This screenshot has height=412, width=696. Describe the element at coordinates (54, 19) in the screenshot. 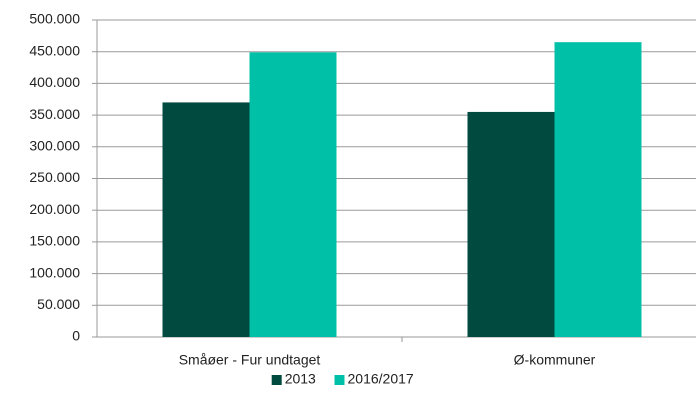

I see `y-tick-label: 500.000` at that location.